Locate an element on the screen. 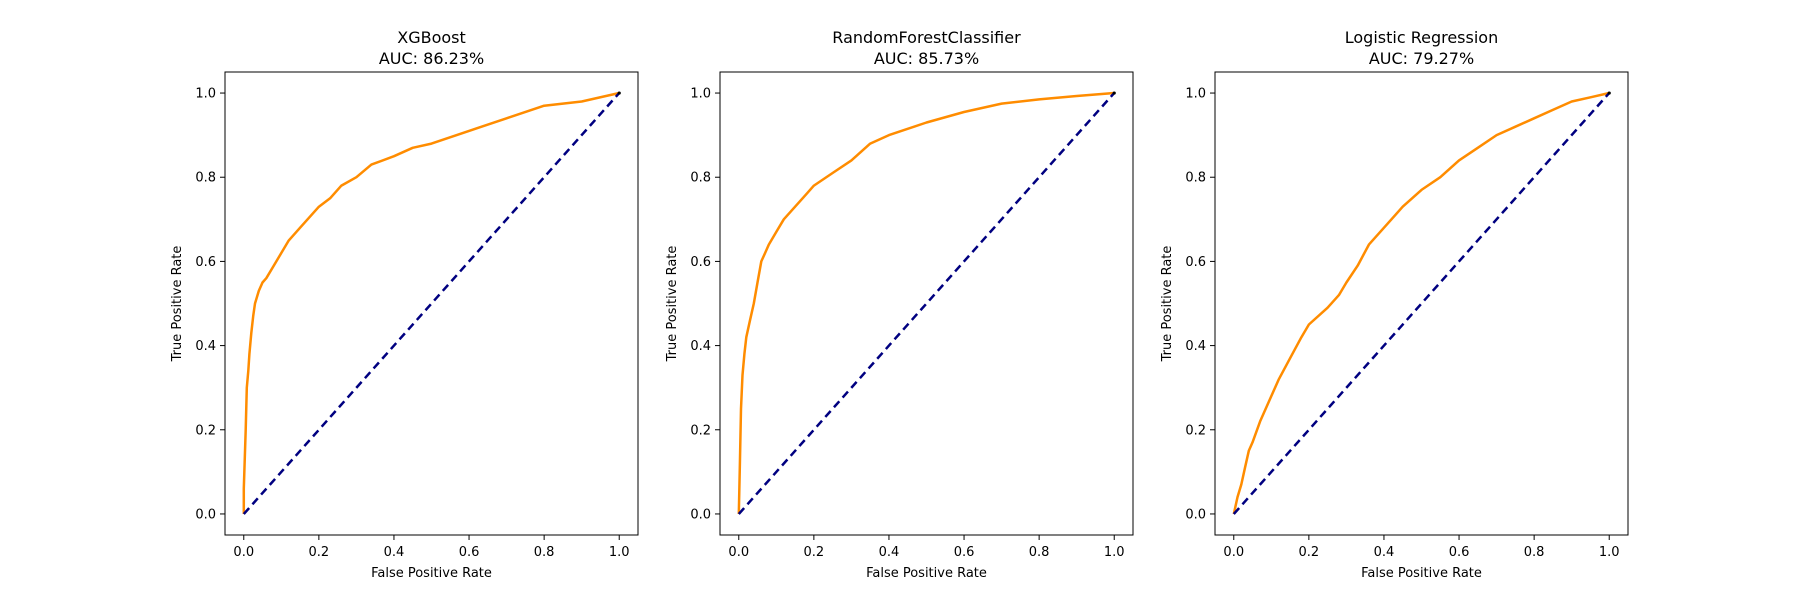  chart-subtitle: AUC: 85.73% is located at coordinates (926, 58).